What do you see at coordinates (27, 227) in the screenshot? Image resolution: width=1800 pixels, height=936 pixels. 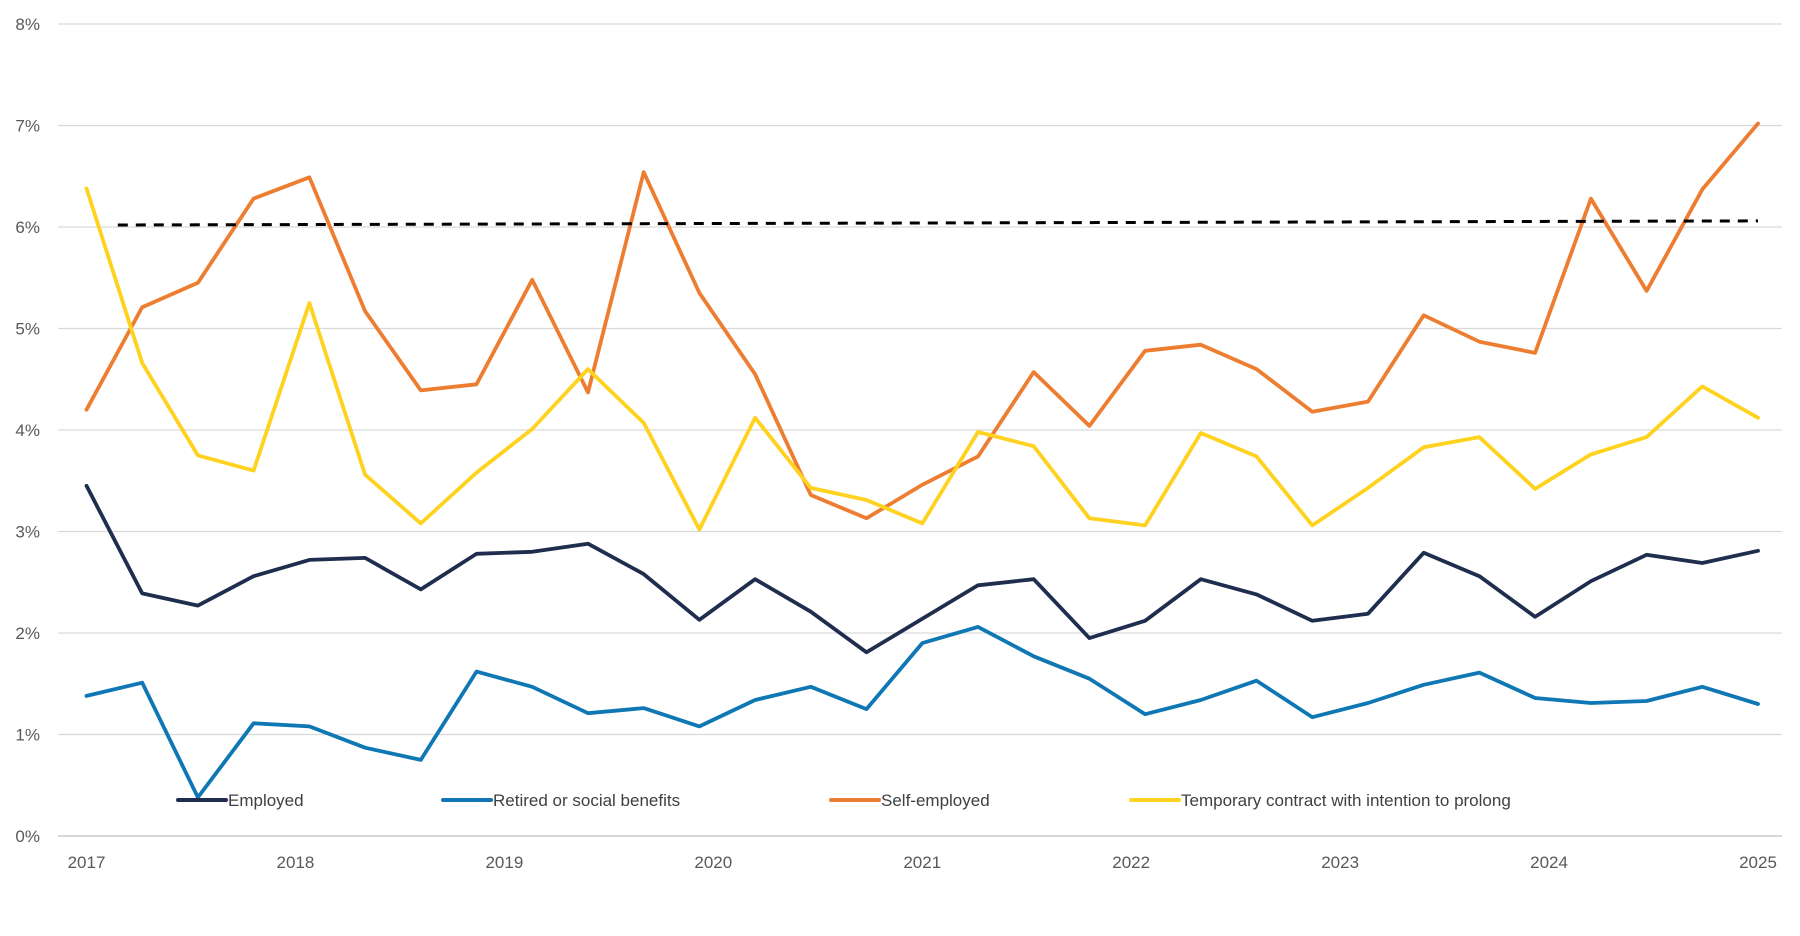 I see `y-tick-label: 6%` at bounding box center [27, 227].